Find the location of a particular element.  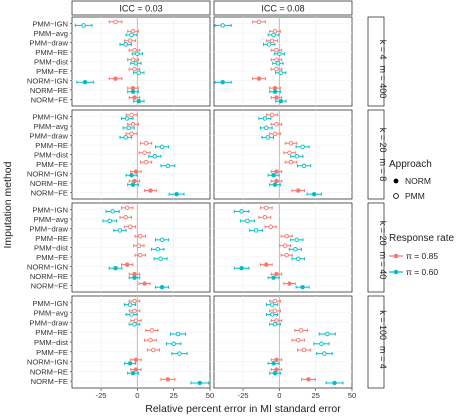

point-pi060-r2-c1-pmm-re is located at coordinates (162, 147).